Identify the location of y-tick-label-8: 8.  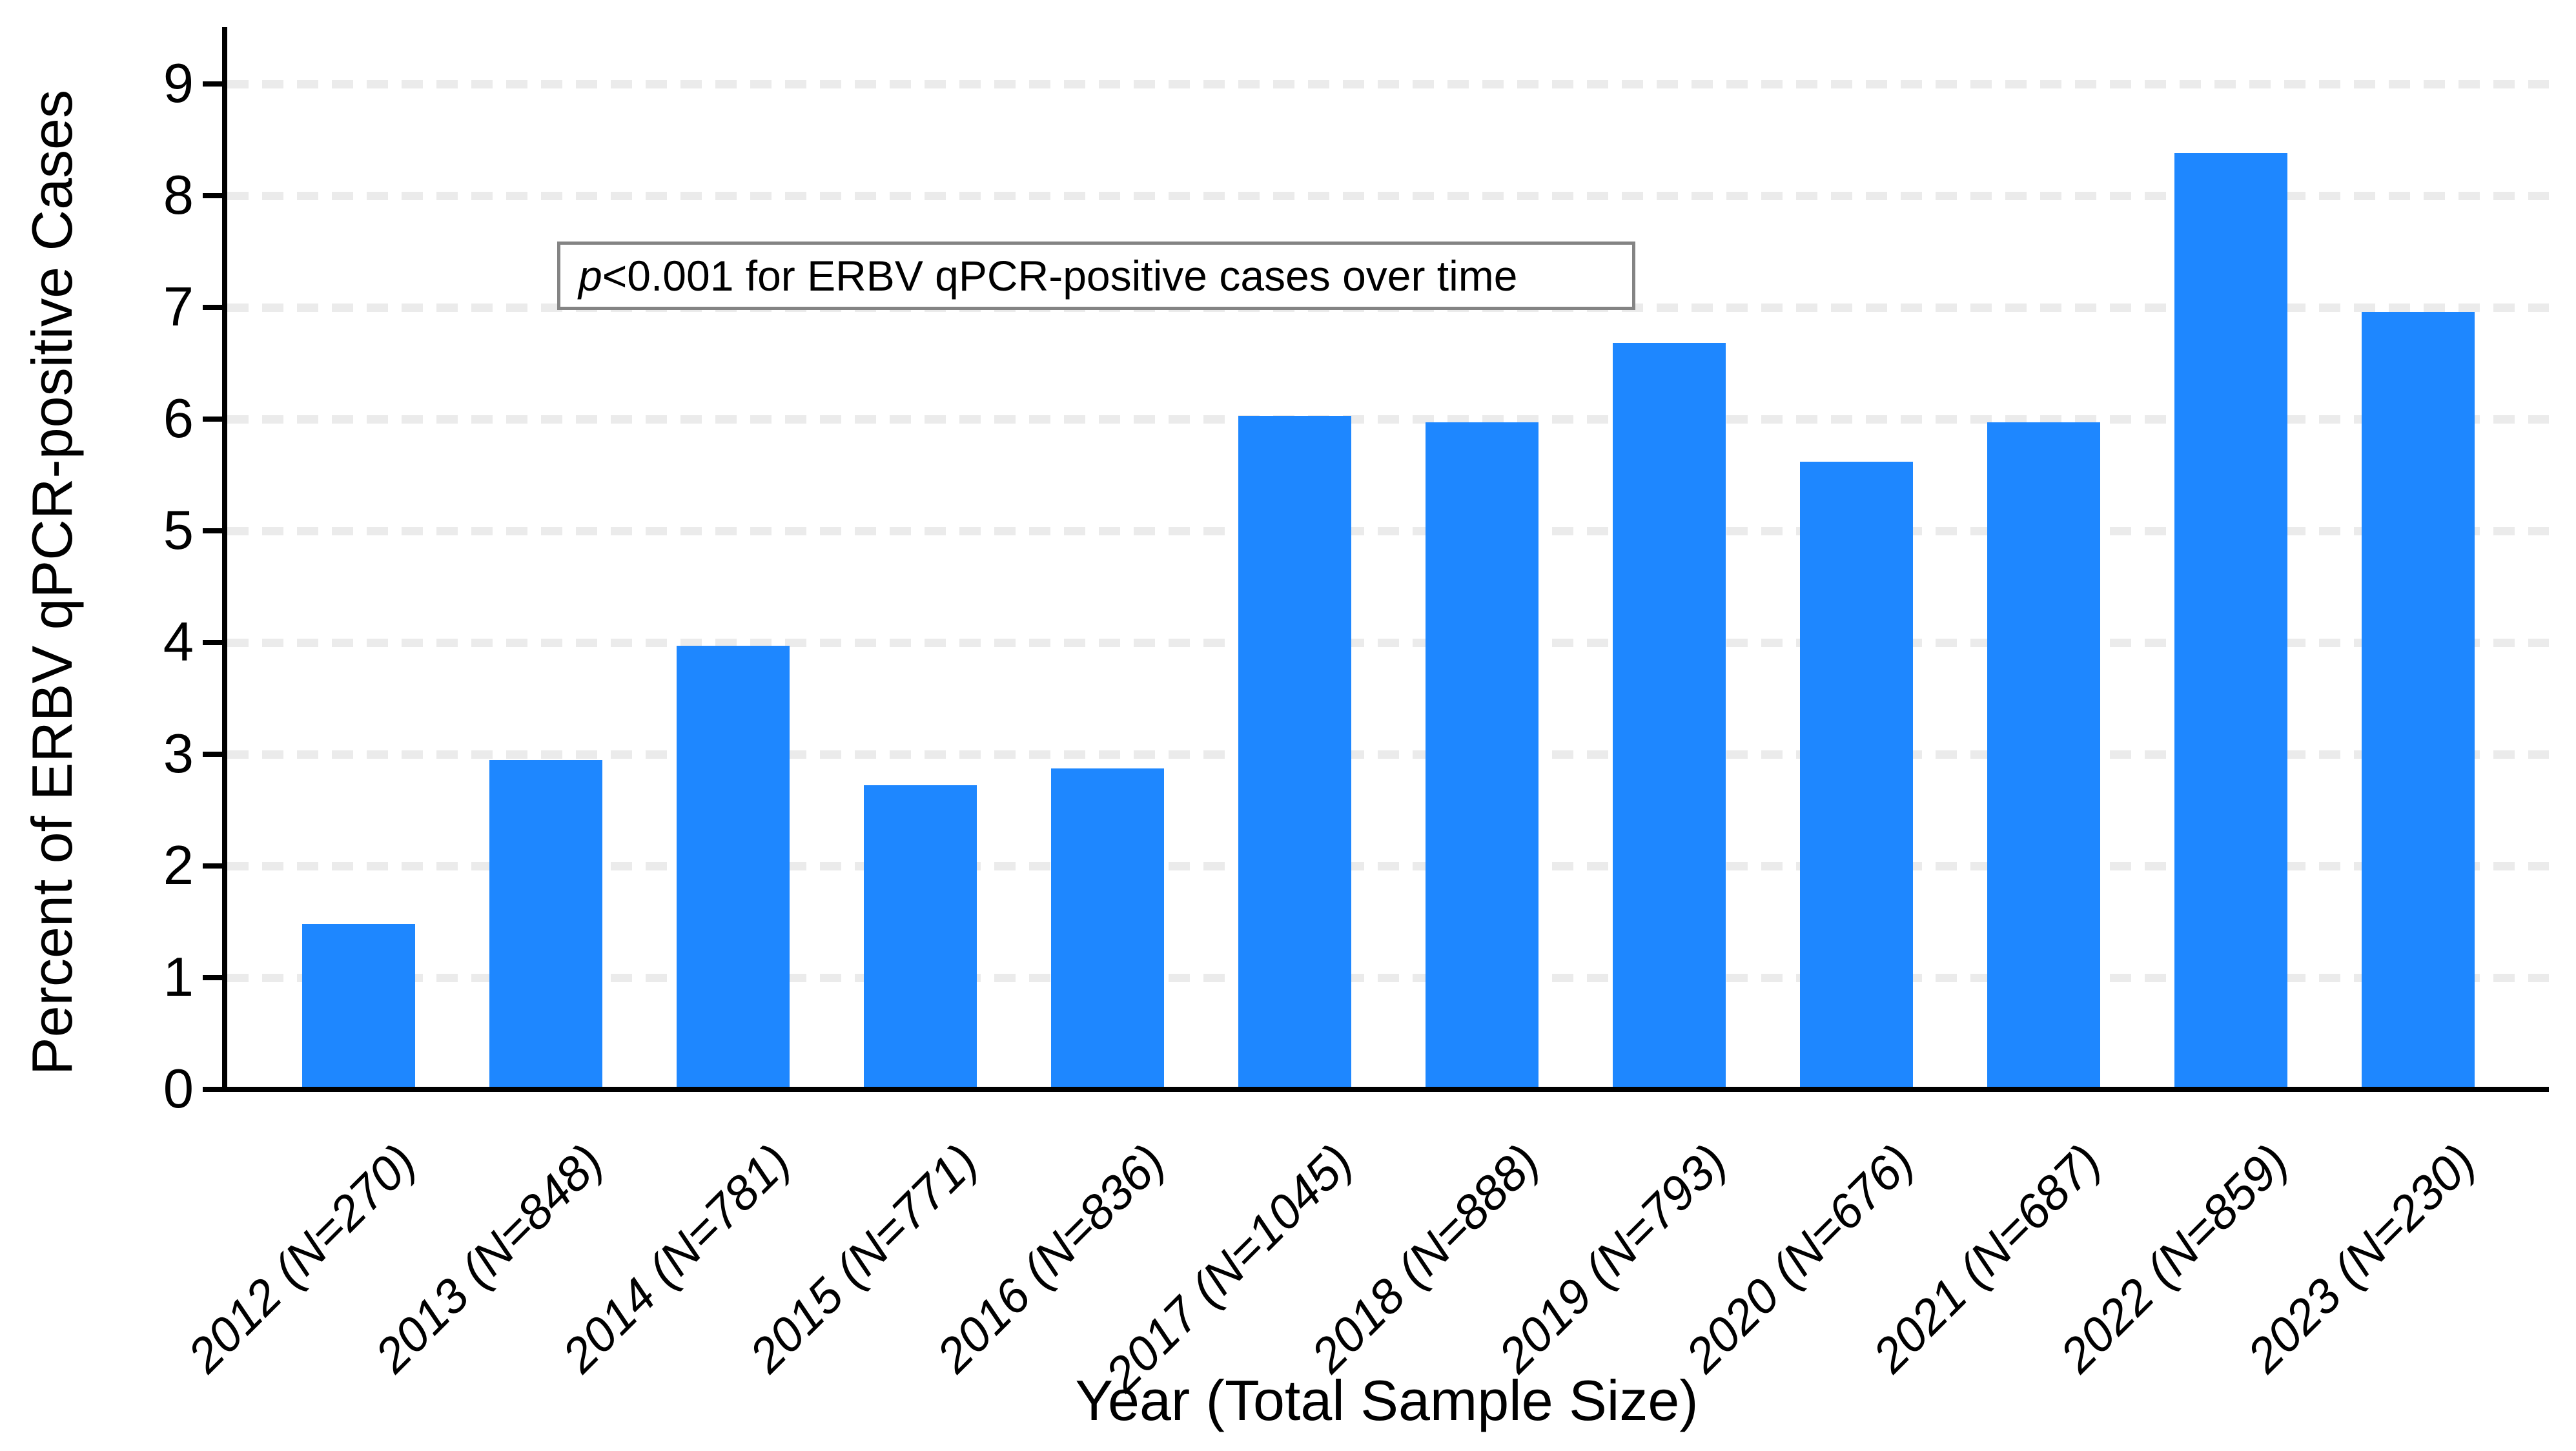
(178, 195).